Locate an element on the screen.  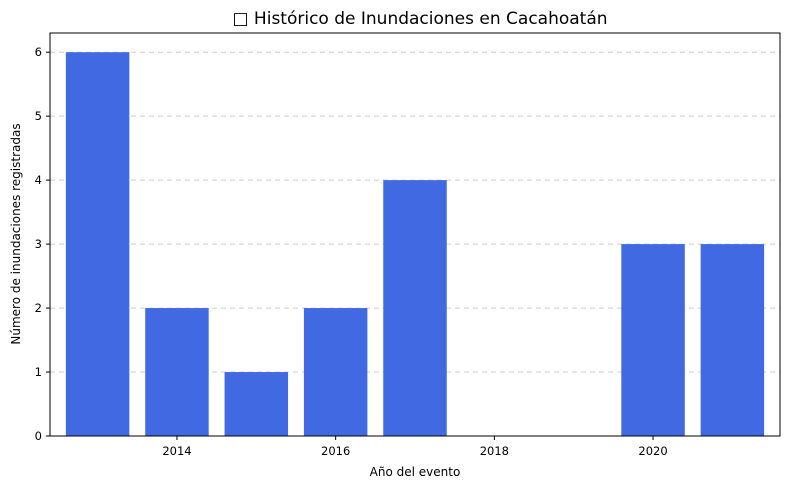
bar-2021 is located at coordinates (732, 340).